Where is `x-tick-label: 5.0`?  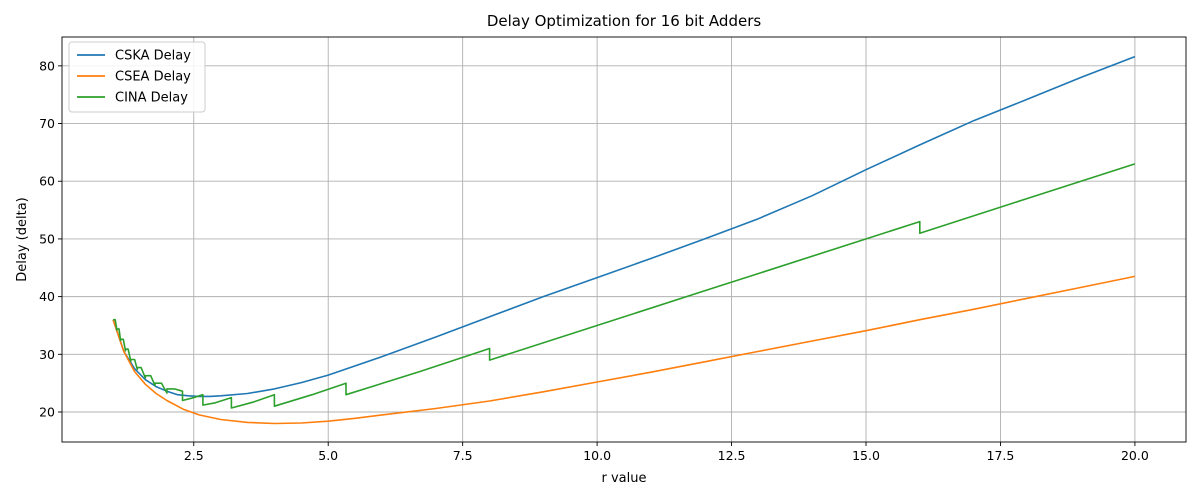 x-tick-label: 5.0 is located at coordinates (328, 455).